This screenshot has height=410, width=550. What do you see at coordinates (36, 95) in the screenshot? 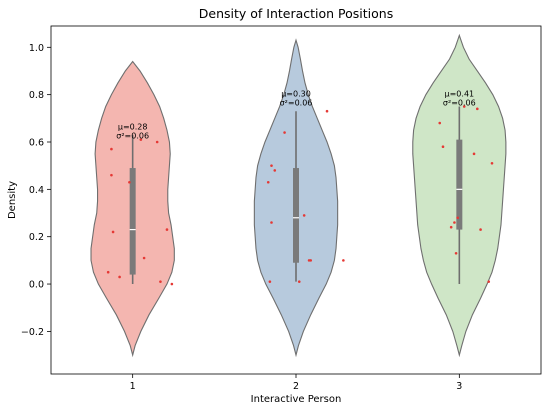
I see `y-tick-label-6: 0.8` at bounding box center [36, 95].